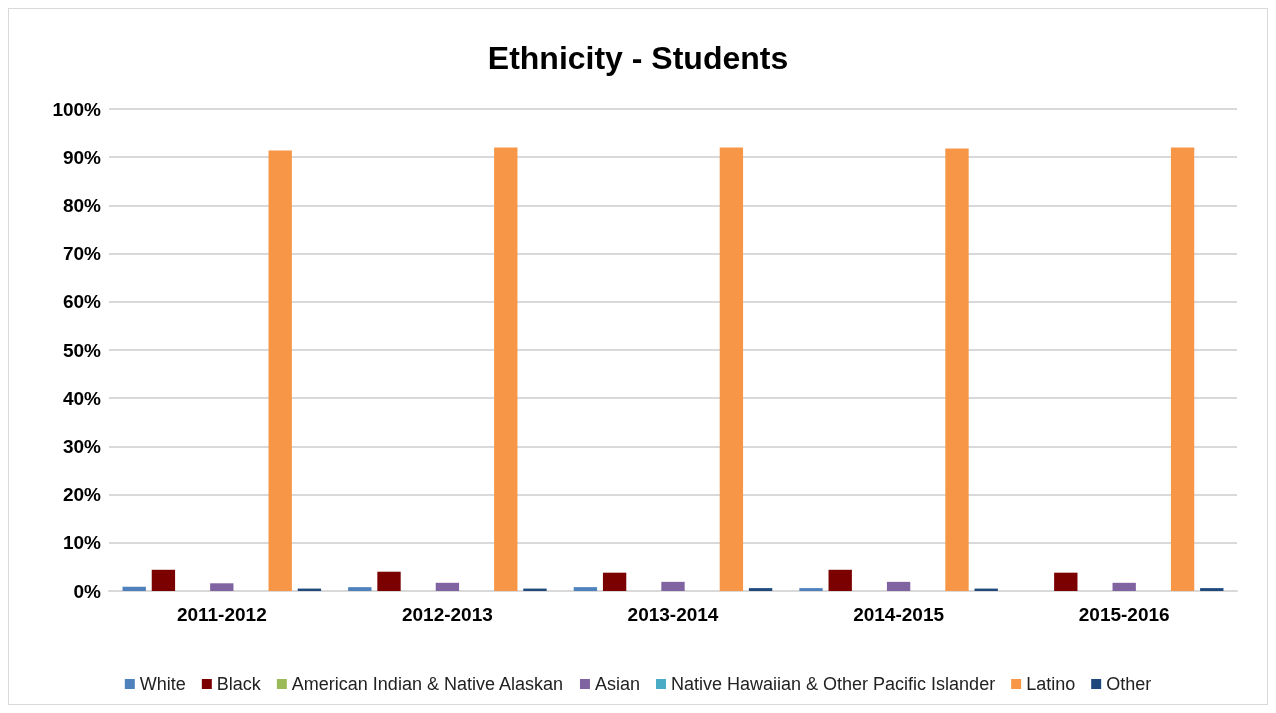  What do you see at coordinates (82, 350) in the screenshot?
I see `y-tick-label: 50%` at bounding box center [82, 350].